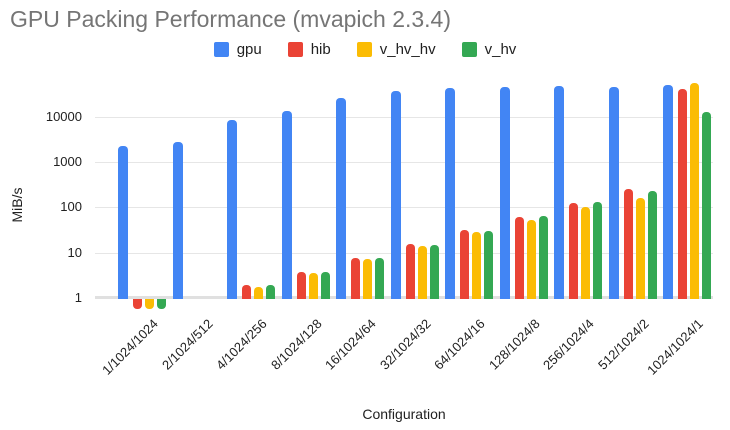 This screenshot has height=430, width=730. Describe the element at coordinates (514, 344) in the screenshot. I see `x-tick-label: 128/1024/8` at that location.